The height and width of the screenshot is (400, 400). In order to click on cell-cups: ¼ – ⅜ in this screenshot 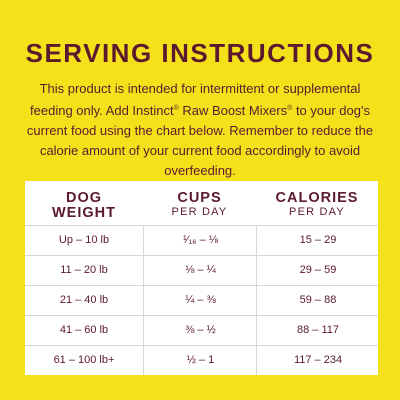, I will do `click(200, 300)`.